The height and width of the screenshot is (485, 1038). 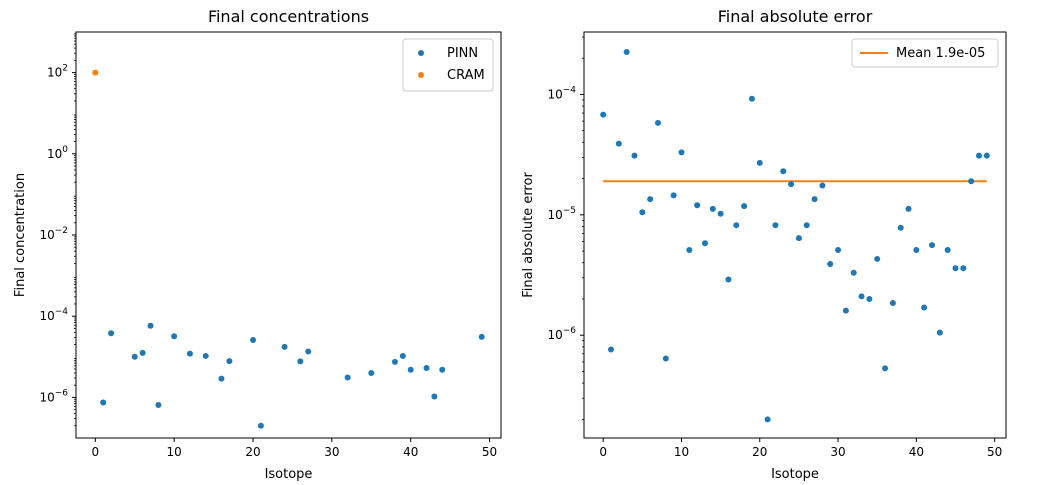 What do you see at coordinates (940, 53) in the screenshot?
I see `legend-label: Mean 1.9e-05` at bounding box center [940, 53].